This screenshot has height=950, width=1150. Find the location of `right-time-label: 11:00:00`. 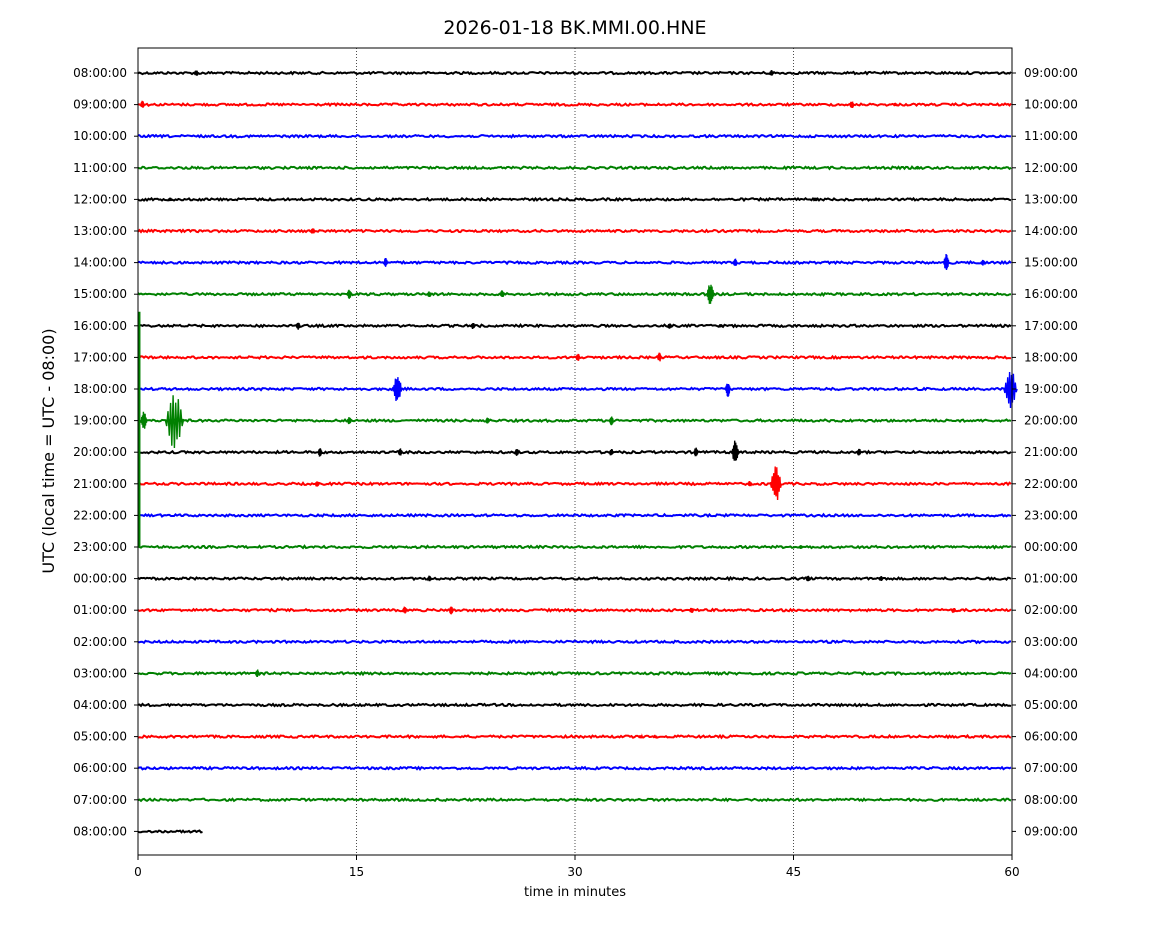

right-time-label: 11:00:00 is located at coordinates (1051, 136).